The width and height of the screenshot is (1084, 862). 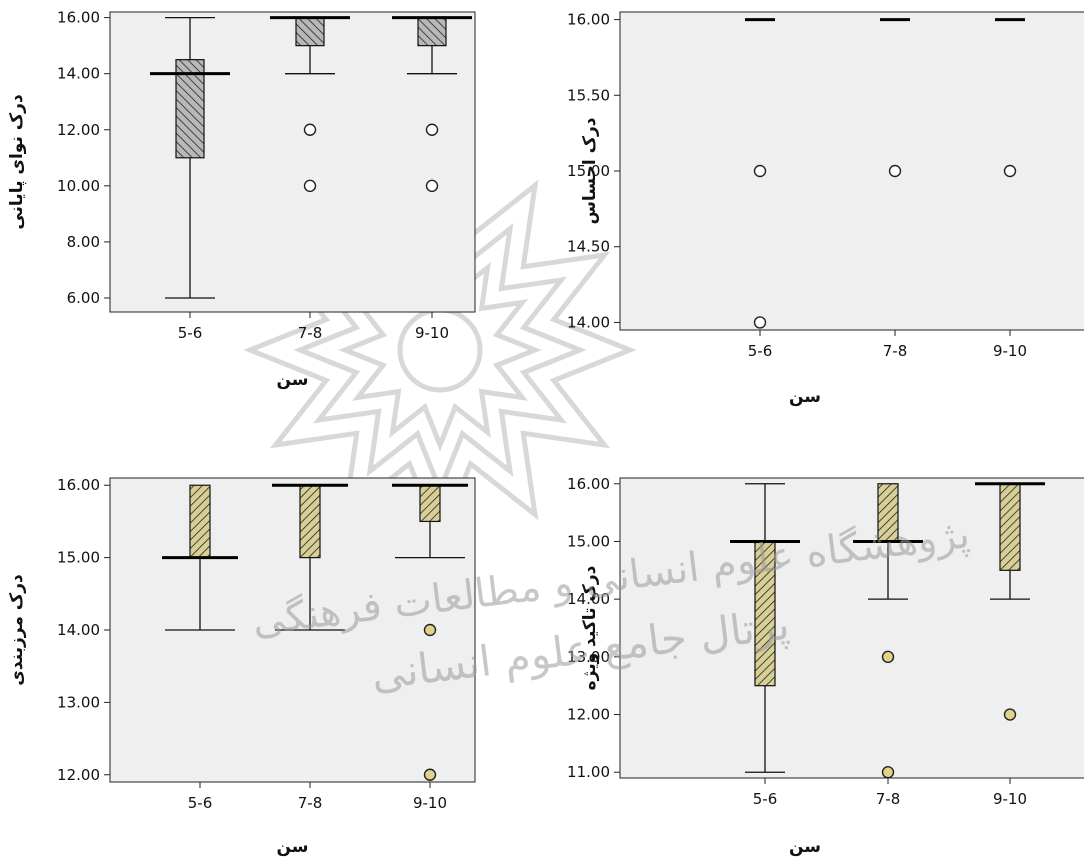 What do you see at coordinates (588, 95) in the screenshot?
I see `y-tick-label: 15.50` at bounding box center [588, 95].